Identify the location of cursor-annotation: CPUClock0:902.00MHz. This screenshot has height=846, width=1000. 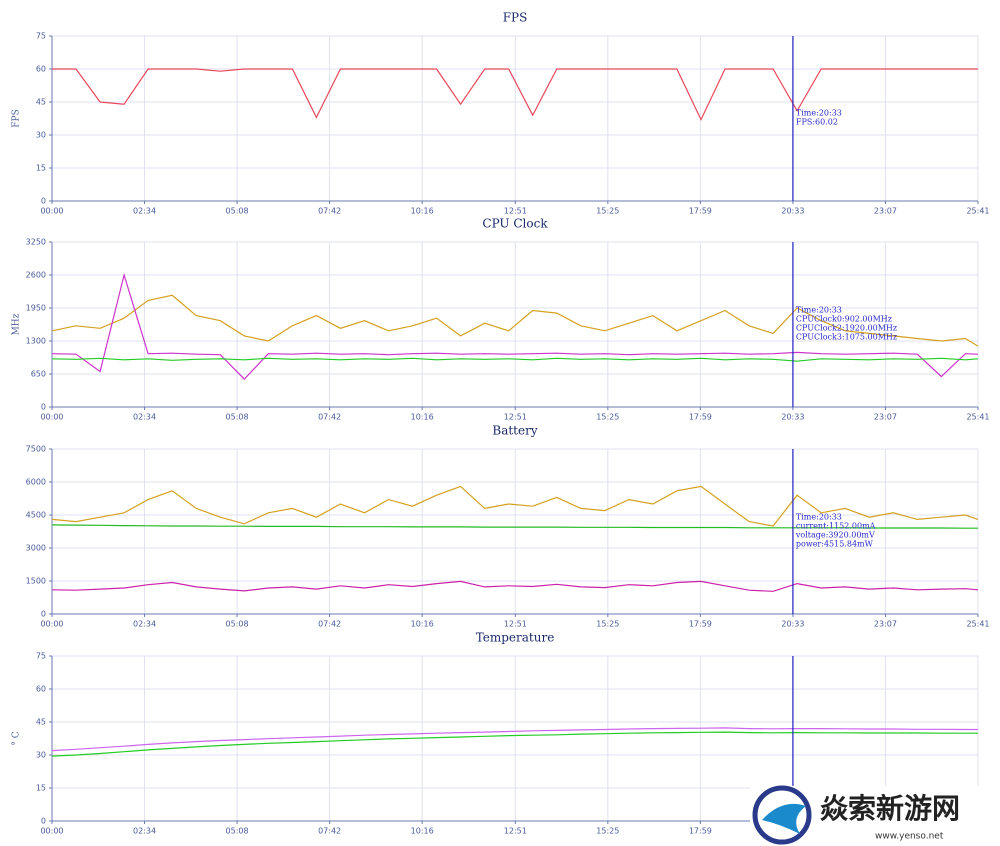
(844, 319).